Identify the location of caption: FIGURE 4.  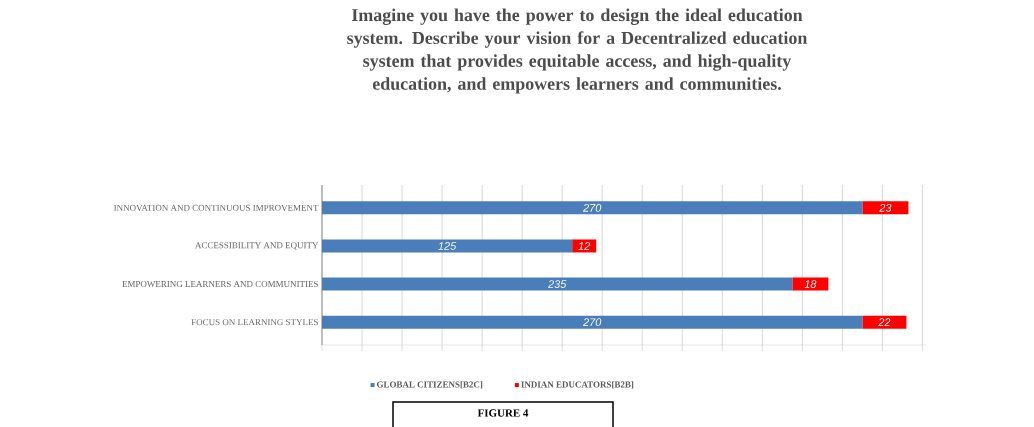
(503, 413).